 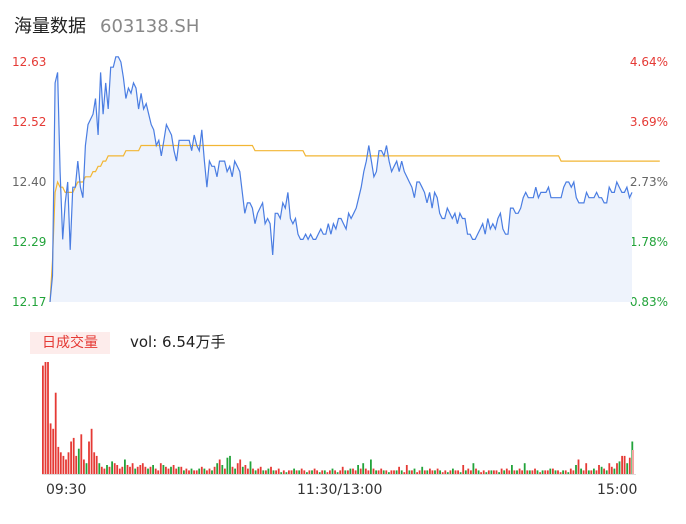 What do you see at coordinates (66, 490) in the screenshot?
I see `x-tick-open: 09:30` at bounding box center [66, 490].